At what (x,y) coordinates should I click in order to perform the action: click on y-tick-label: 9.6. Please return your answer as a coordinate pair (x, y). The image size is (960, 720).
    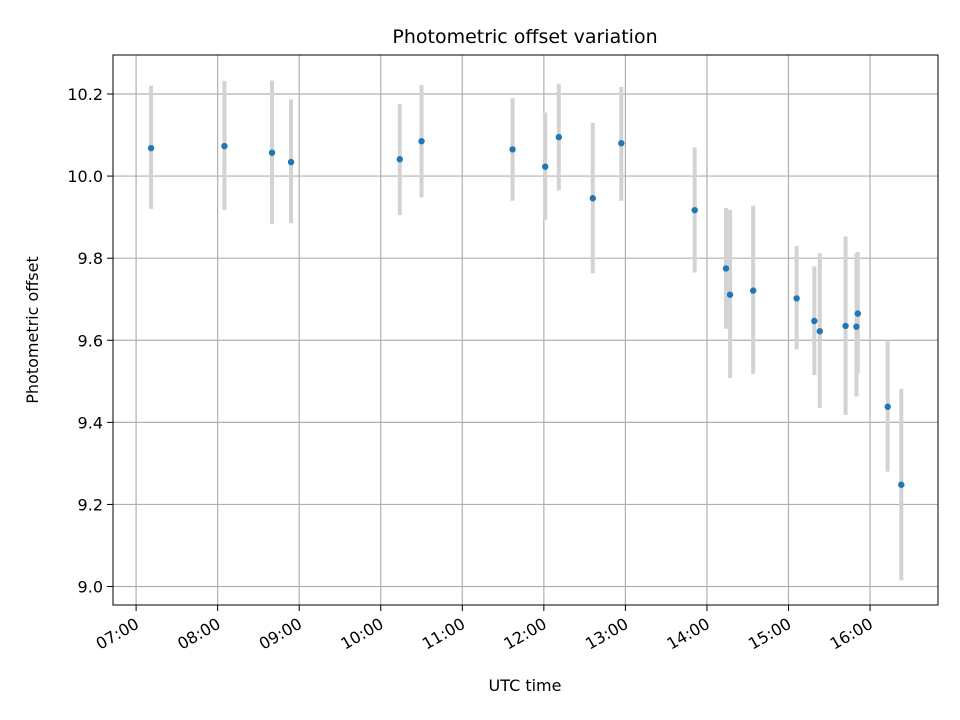
    Looking at the image, I should click on (90, 340).